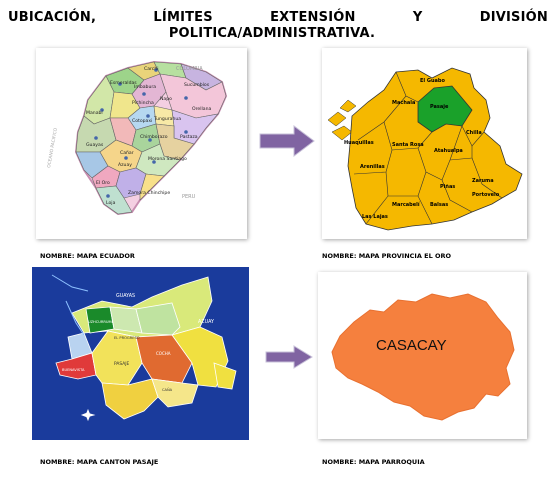 The width and height of the screenshot is (556, 480). What do you see at coordinates (167, 159) in the screenshot?
I see `province-label: Morona Santiago` at bounding box center [167, 159].